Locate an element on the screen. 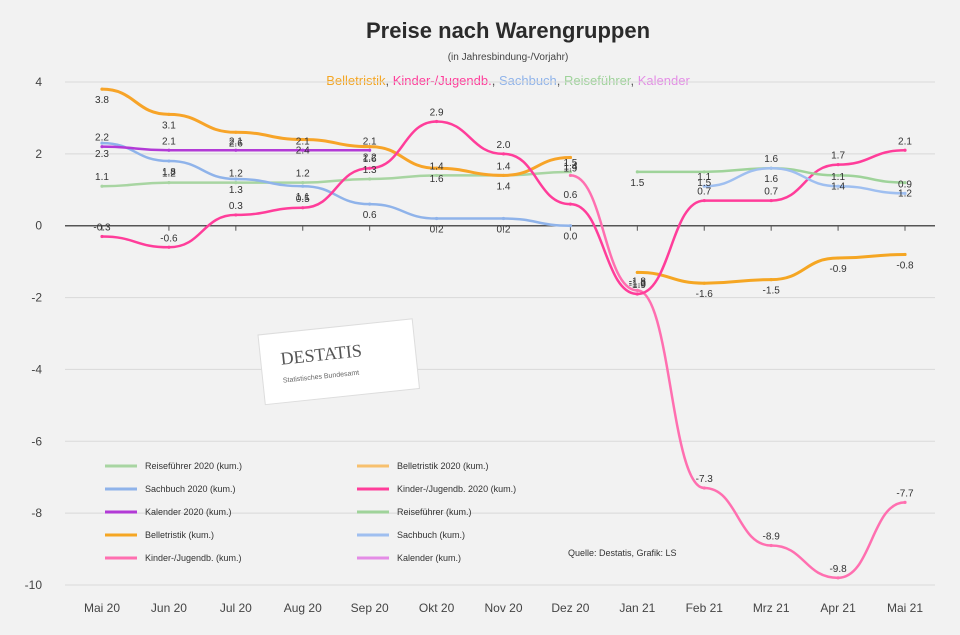 This screenshot has height=635, width=960. data-label: -1.3 is located at coordinates (638, 283).